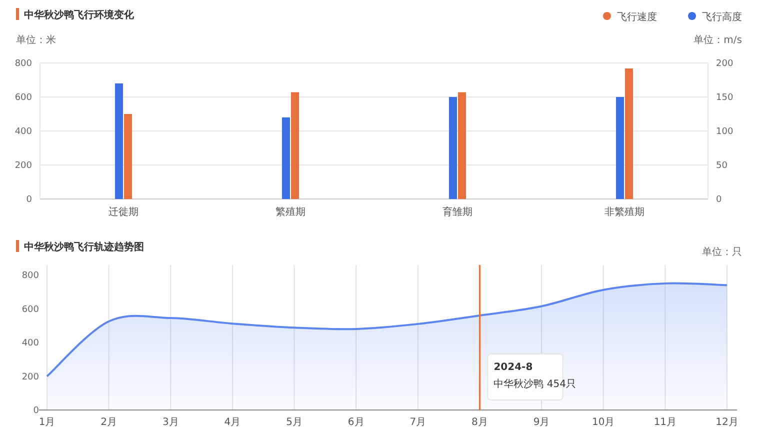 This screenshot has height=427, width=758. Describe the element at coordinates (725, 132) in the screenshot. I see `y2-tick-label: 100` at that location.